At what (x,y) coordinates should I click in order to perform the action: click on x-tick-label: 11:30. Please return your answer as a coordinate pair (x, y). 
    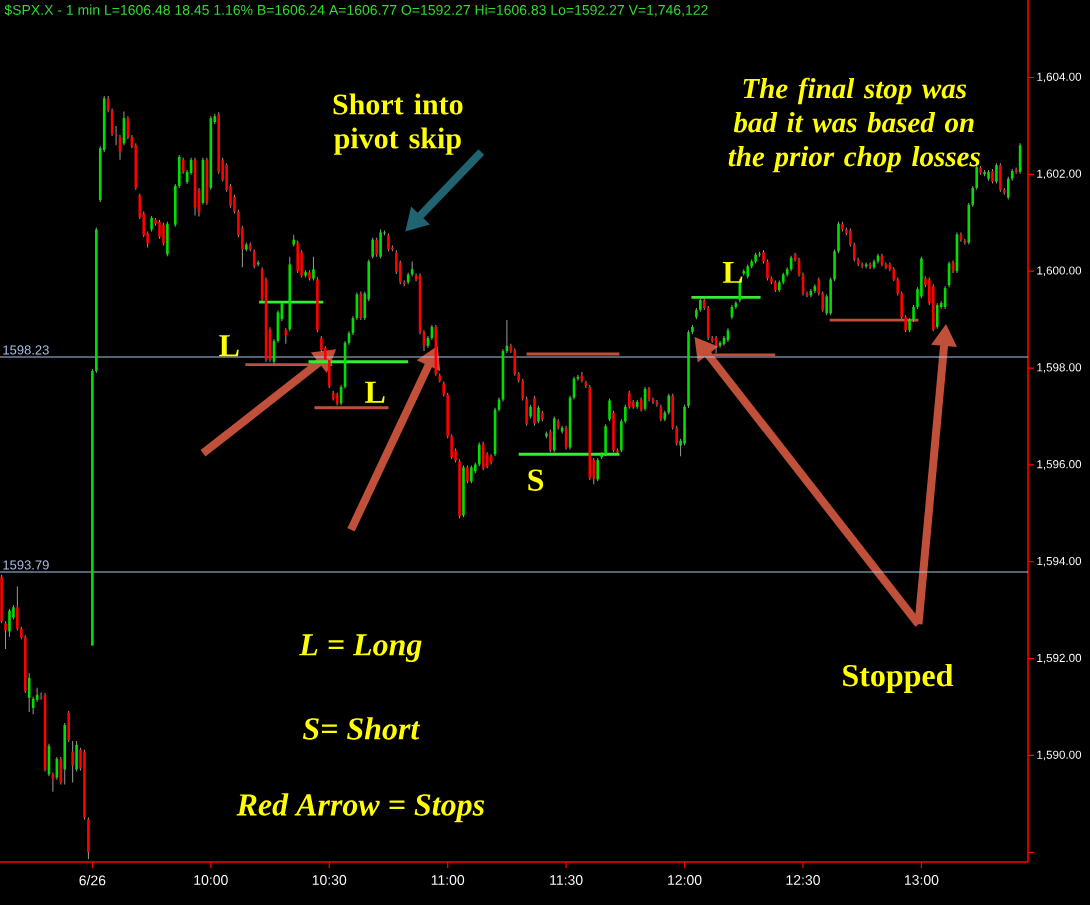
    Looking at the image, I should click on (566, 880).